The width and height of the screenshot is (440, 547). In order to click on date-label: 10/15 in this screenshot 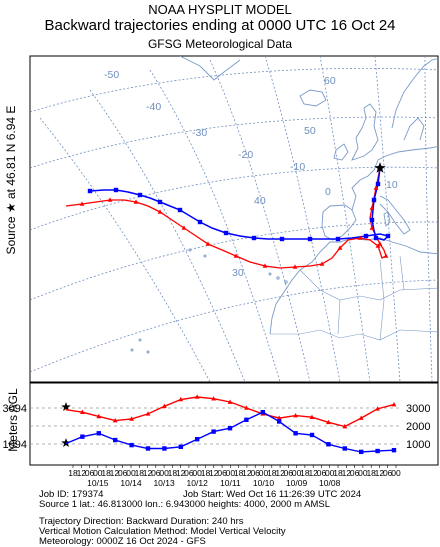, I will do `click(98, 483)`.